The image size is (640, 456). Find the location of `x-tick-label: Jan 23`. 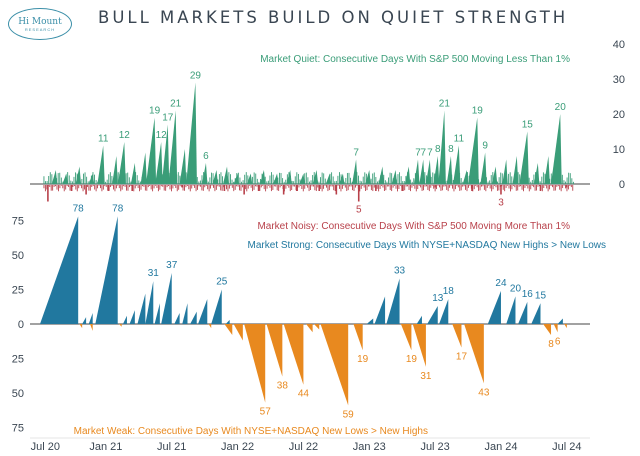

x-tick-label: Jan 23 is located at coordinates (369, 447).